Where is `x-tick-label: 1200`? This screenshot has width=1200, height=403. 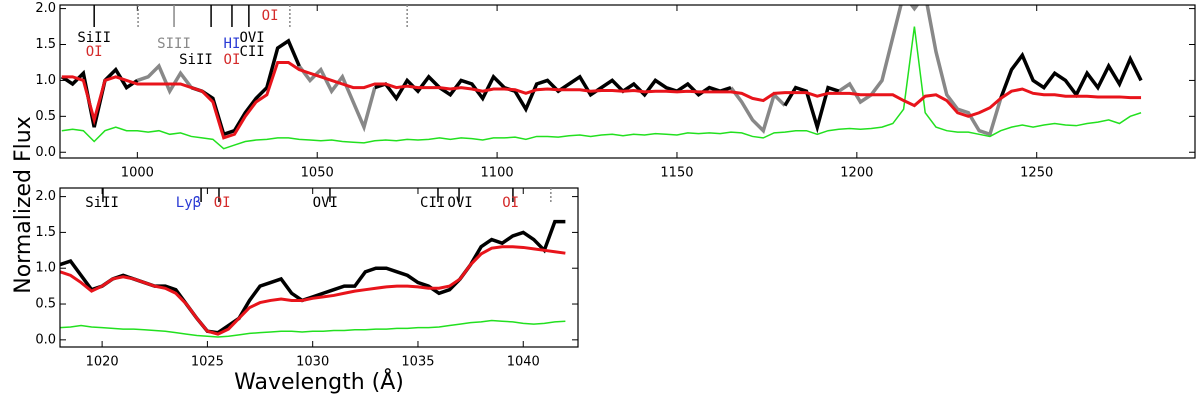 x-tick-label: 1200 is located at coordinates (856, 173).